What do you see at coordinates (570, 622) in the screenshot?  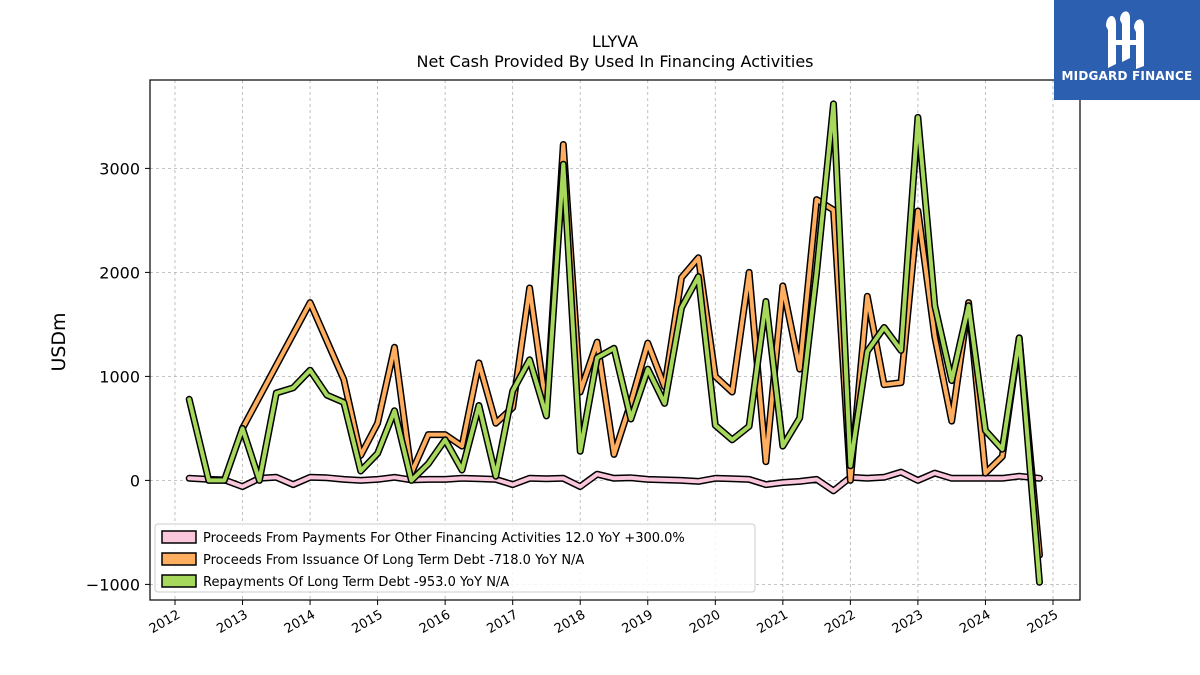 I see `x-tick-label: 2018` at bounding box center [570, 622].